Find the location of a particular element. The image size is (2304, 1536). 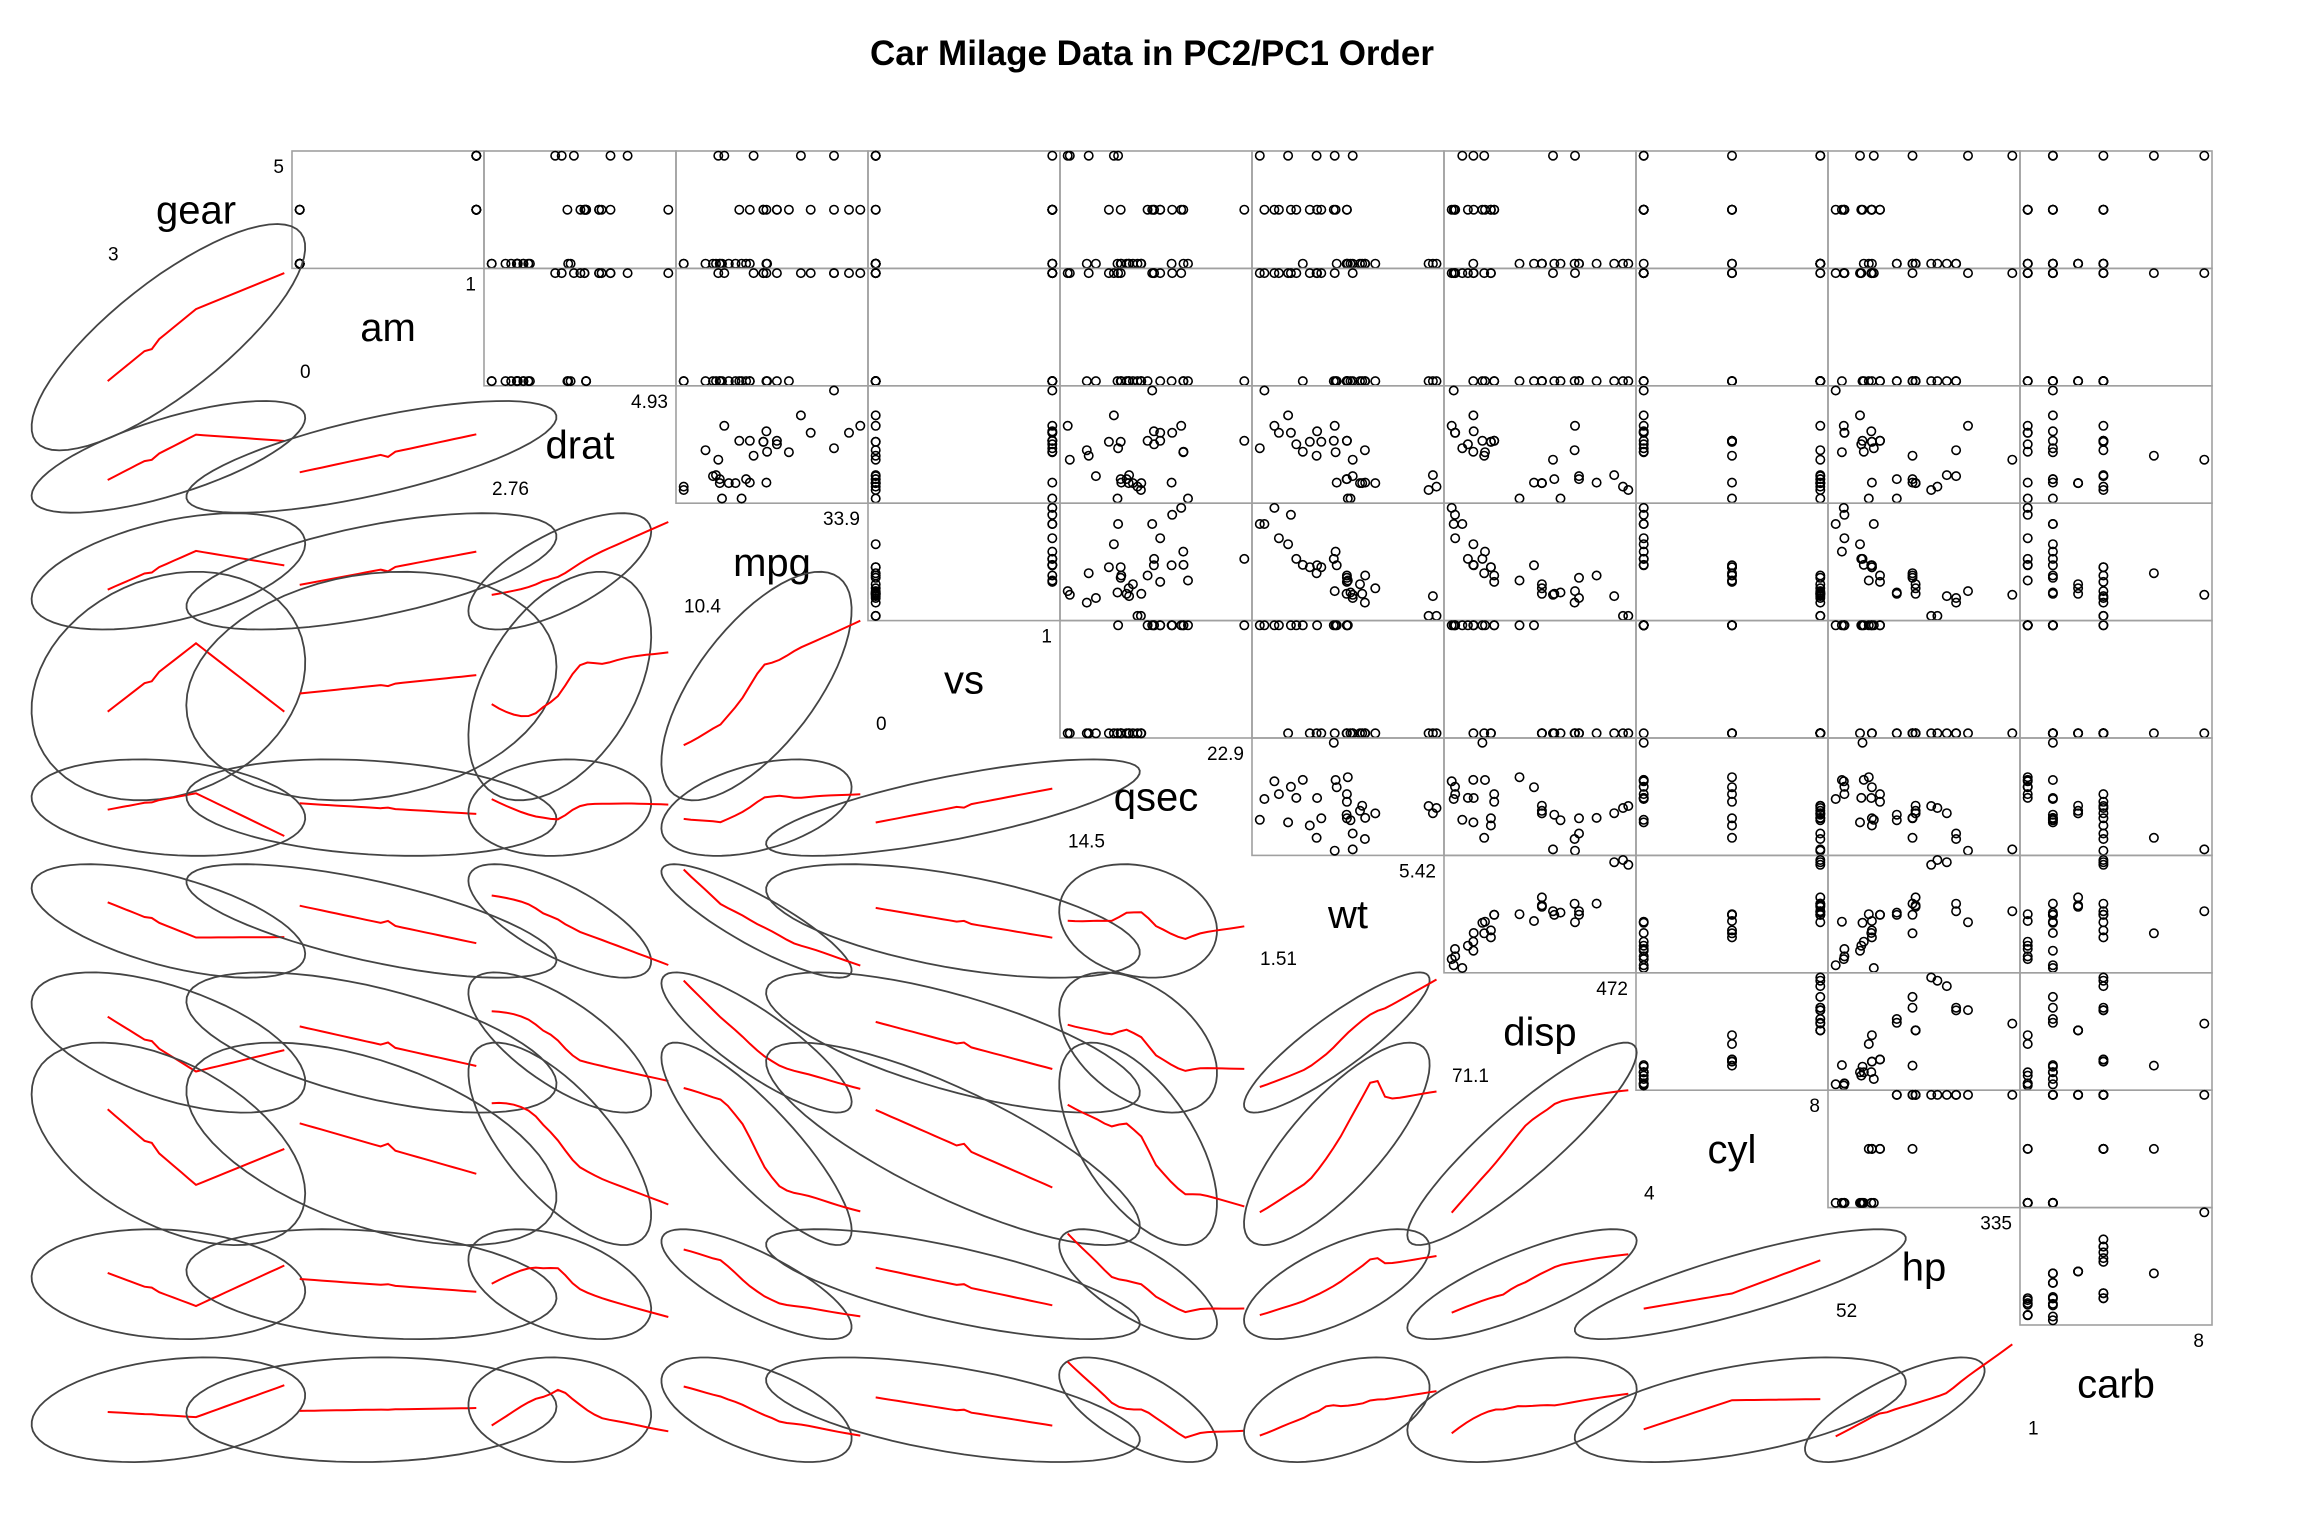

panel-am-disp is located at coordinates (1540, 327).